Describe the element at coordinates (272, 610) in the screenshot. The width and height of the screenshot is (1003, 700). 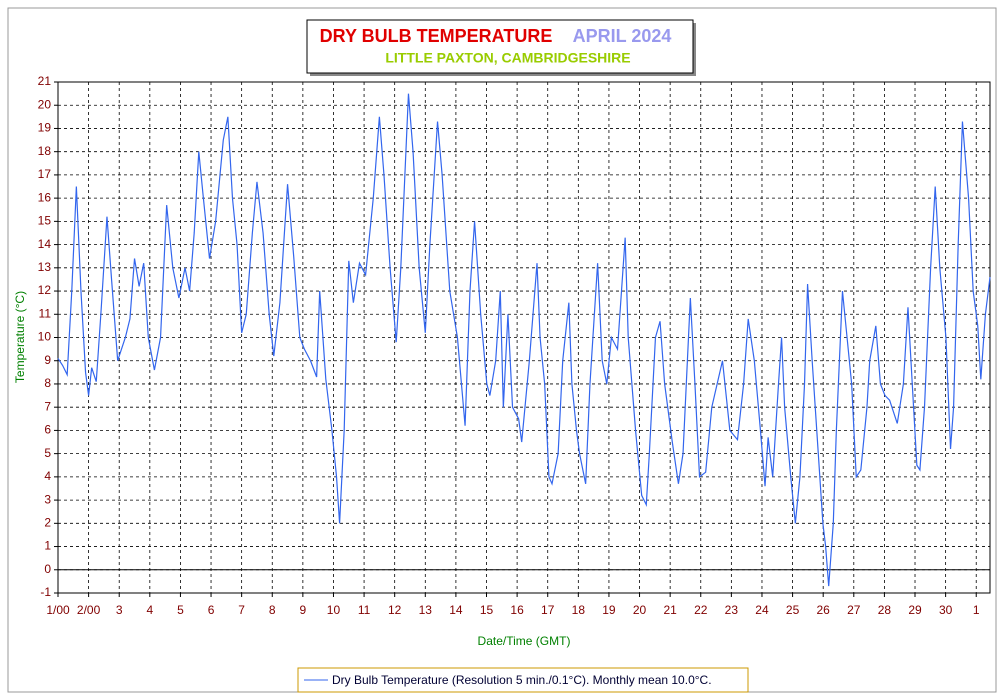
I see `x-tick-label: 8` at that location.